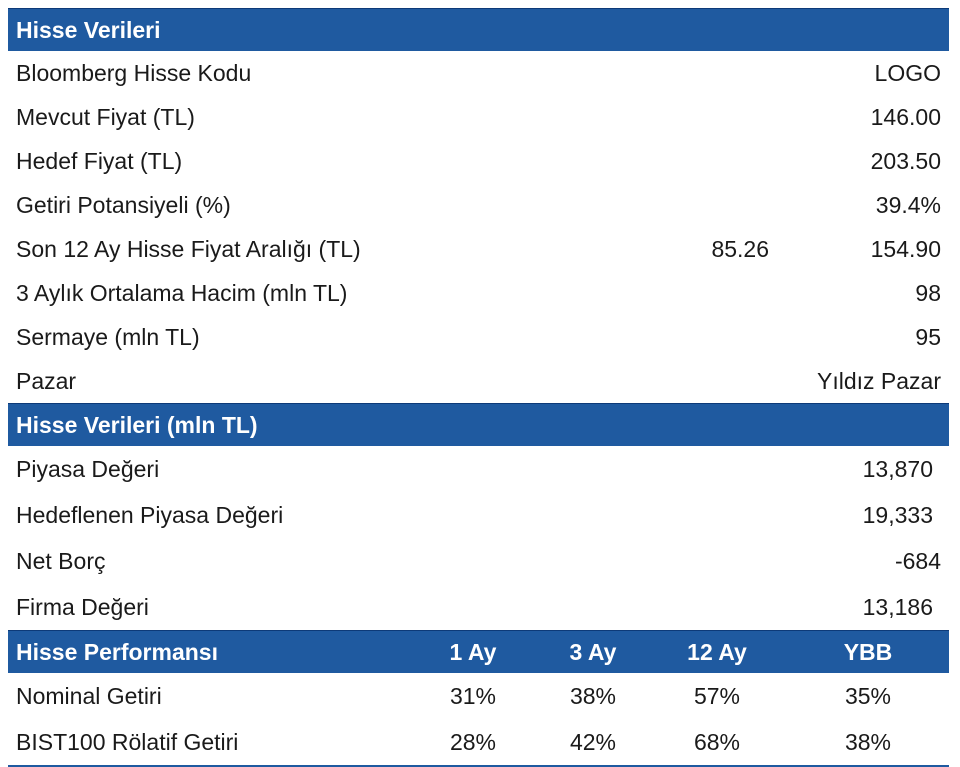  What do you see at coordinates (108, 337) in the screenshot?
I see `row-label: Sermaye (mln TL)` at bounding box center [108, 337].